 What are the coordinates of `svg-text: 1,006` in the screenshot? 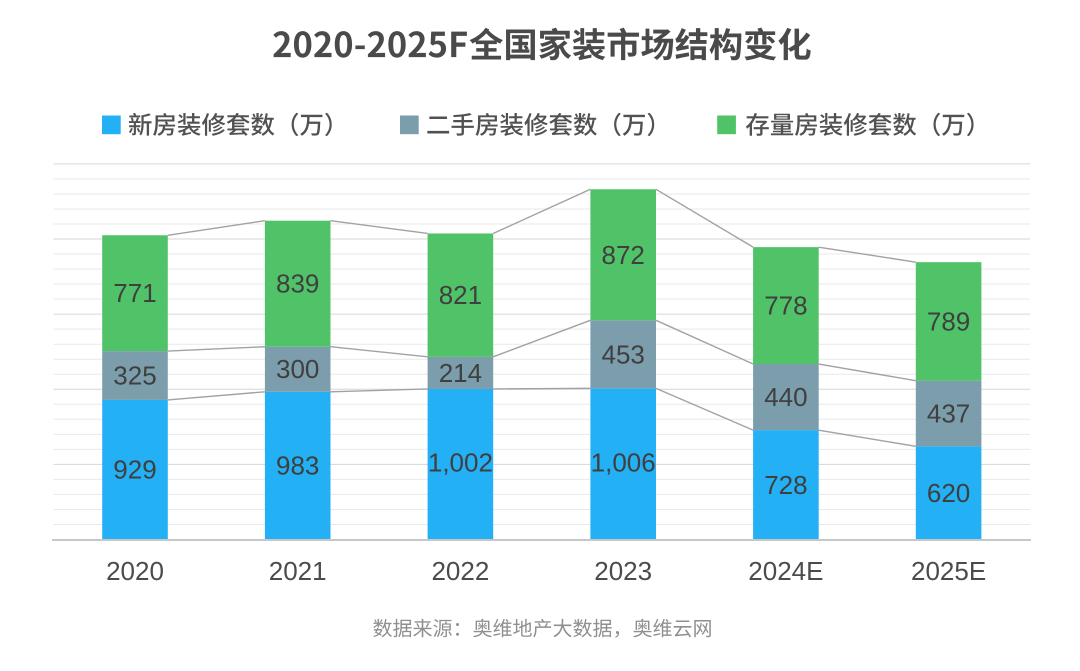 It's located at (623, 462).